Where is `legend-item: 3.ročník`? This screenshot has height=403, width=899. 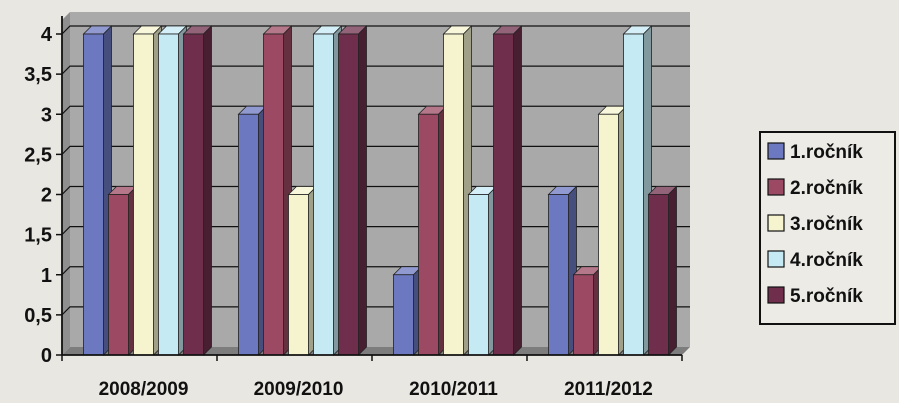
legend-item: 3.ročník is located at coordinates (815, 224).